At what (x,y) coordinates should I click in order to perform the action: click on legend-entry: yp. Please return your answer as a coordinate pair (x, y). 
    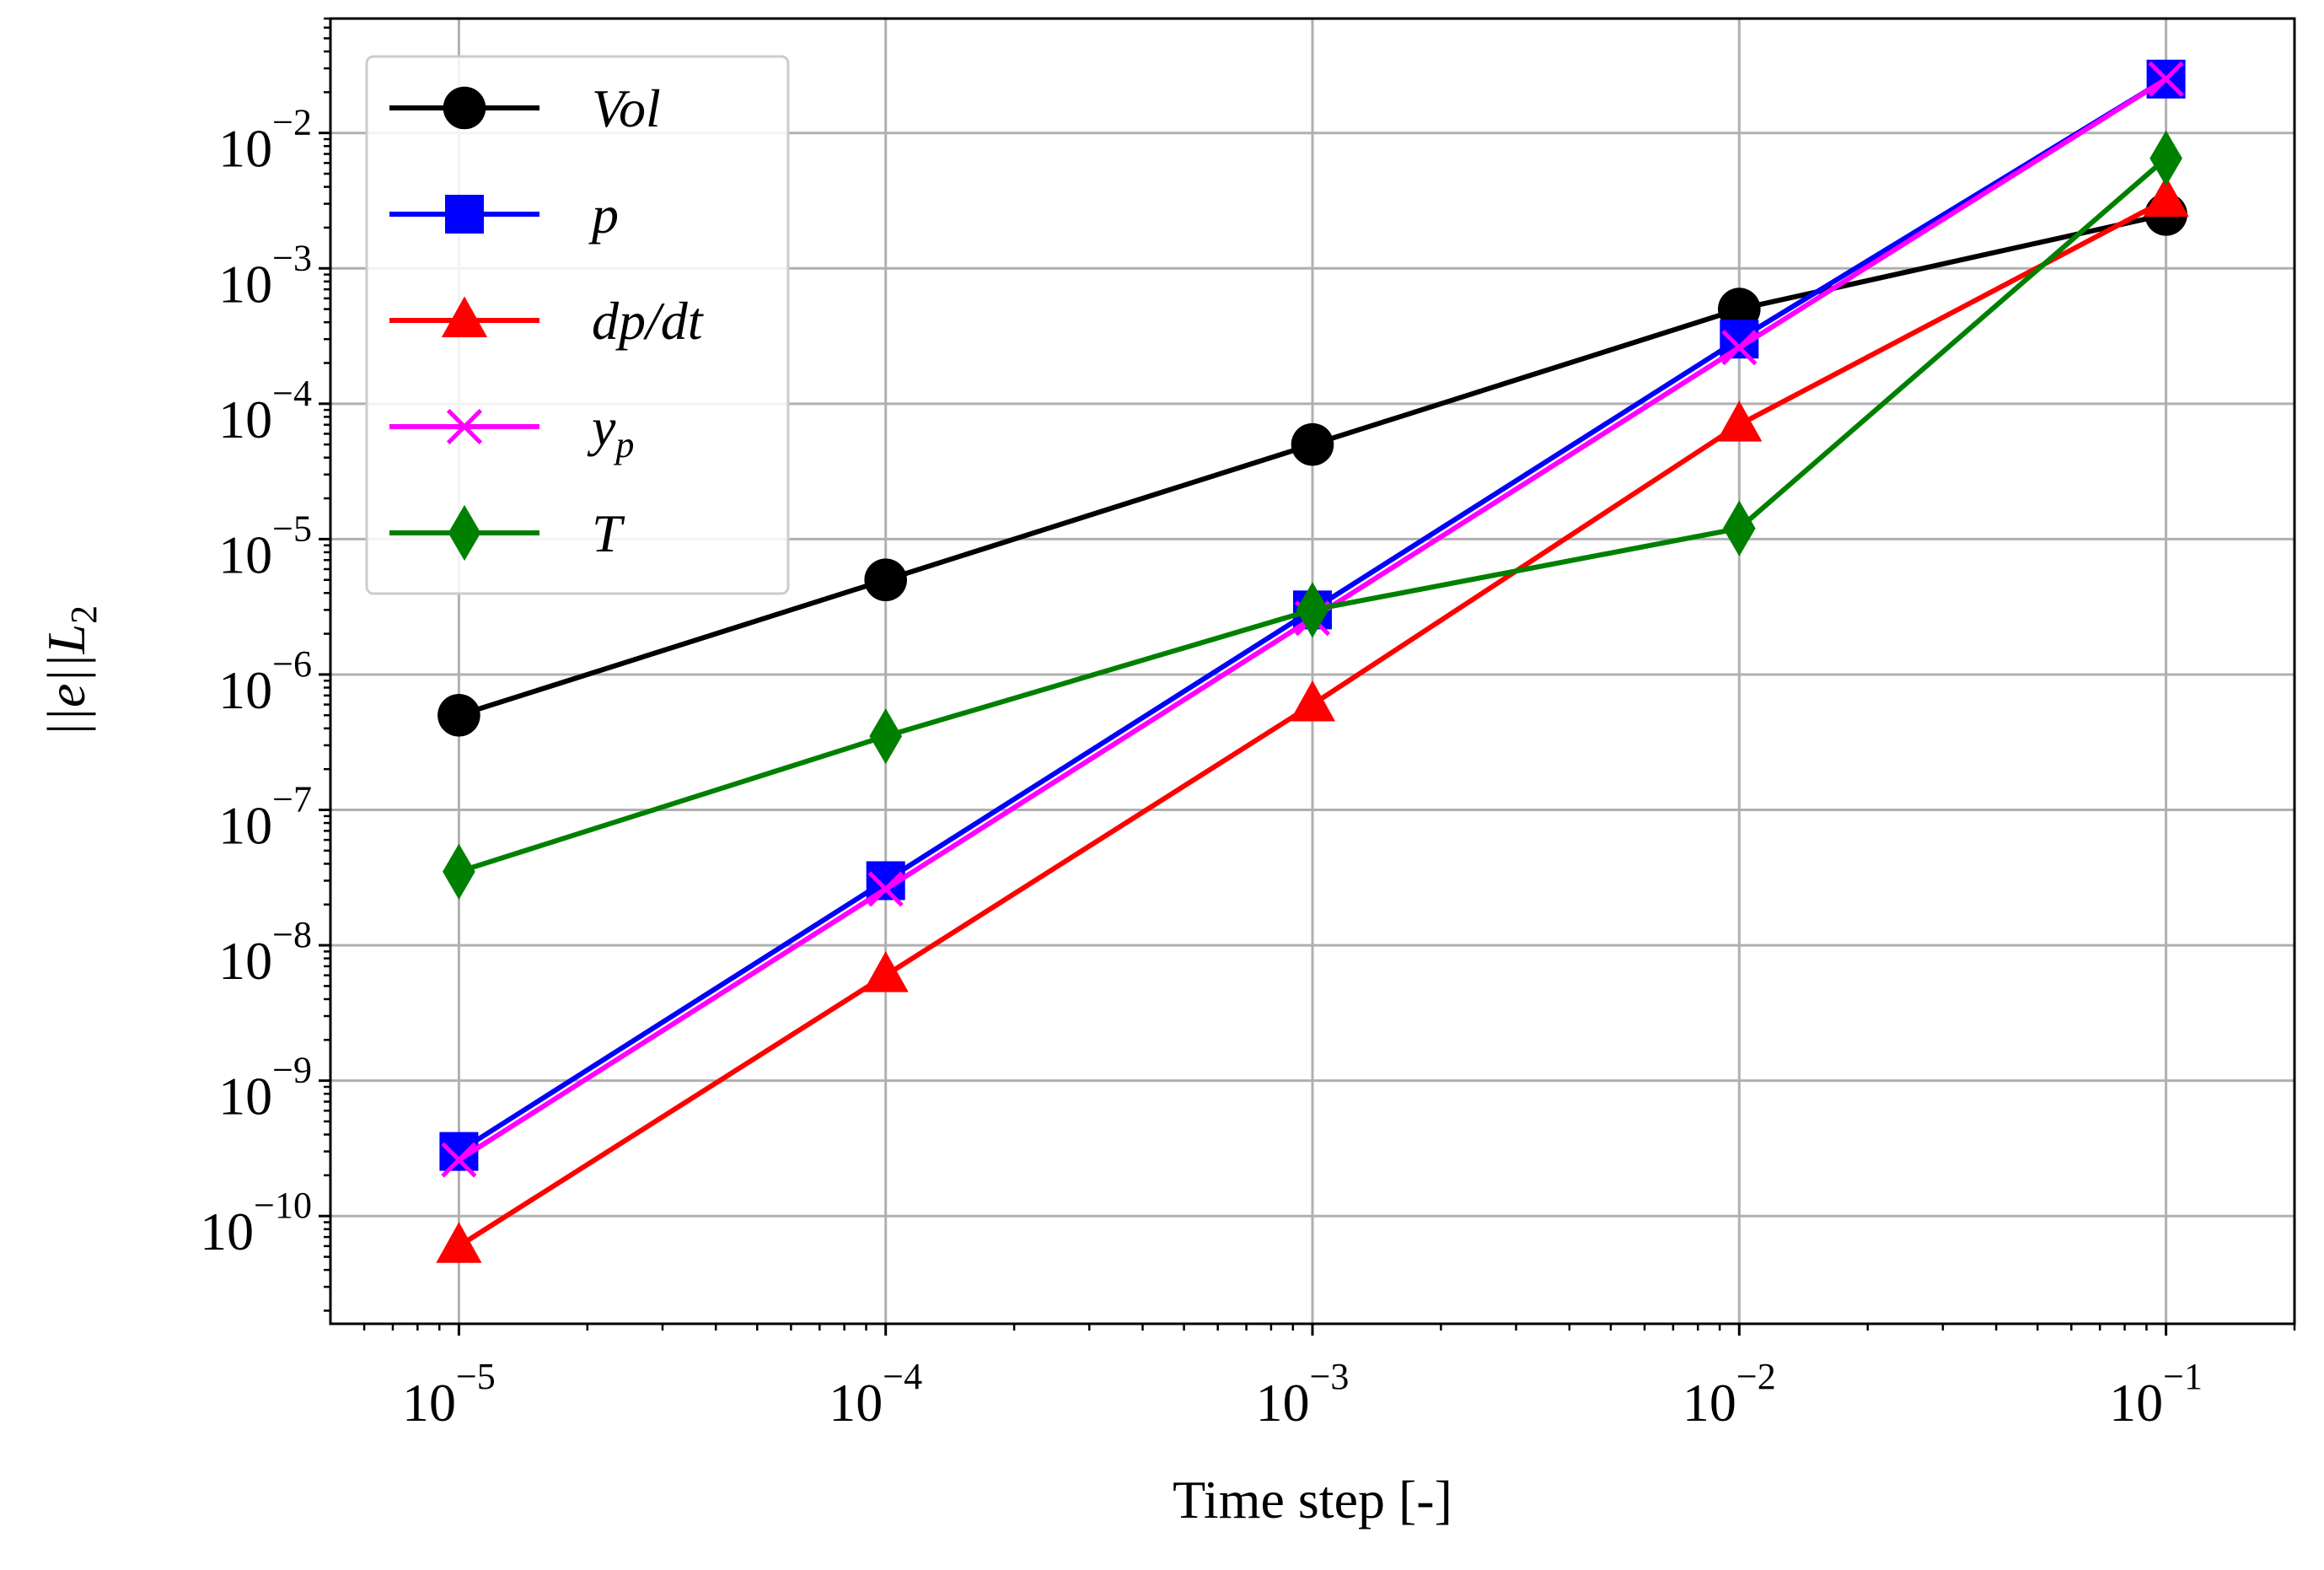
    Looking at the image, I should click on (511, 431).